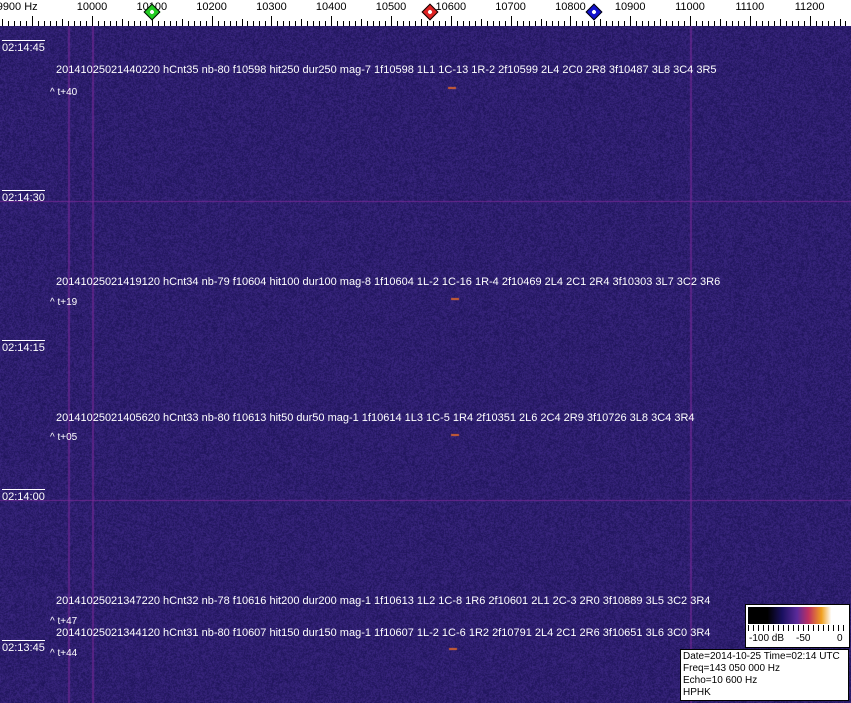 This screenshot has height=703, width=851. What do you see at coordinates (594, 12) in the screenshot?
I see `frequency-marker-icon` at bounding box center [594, 12].